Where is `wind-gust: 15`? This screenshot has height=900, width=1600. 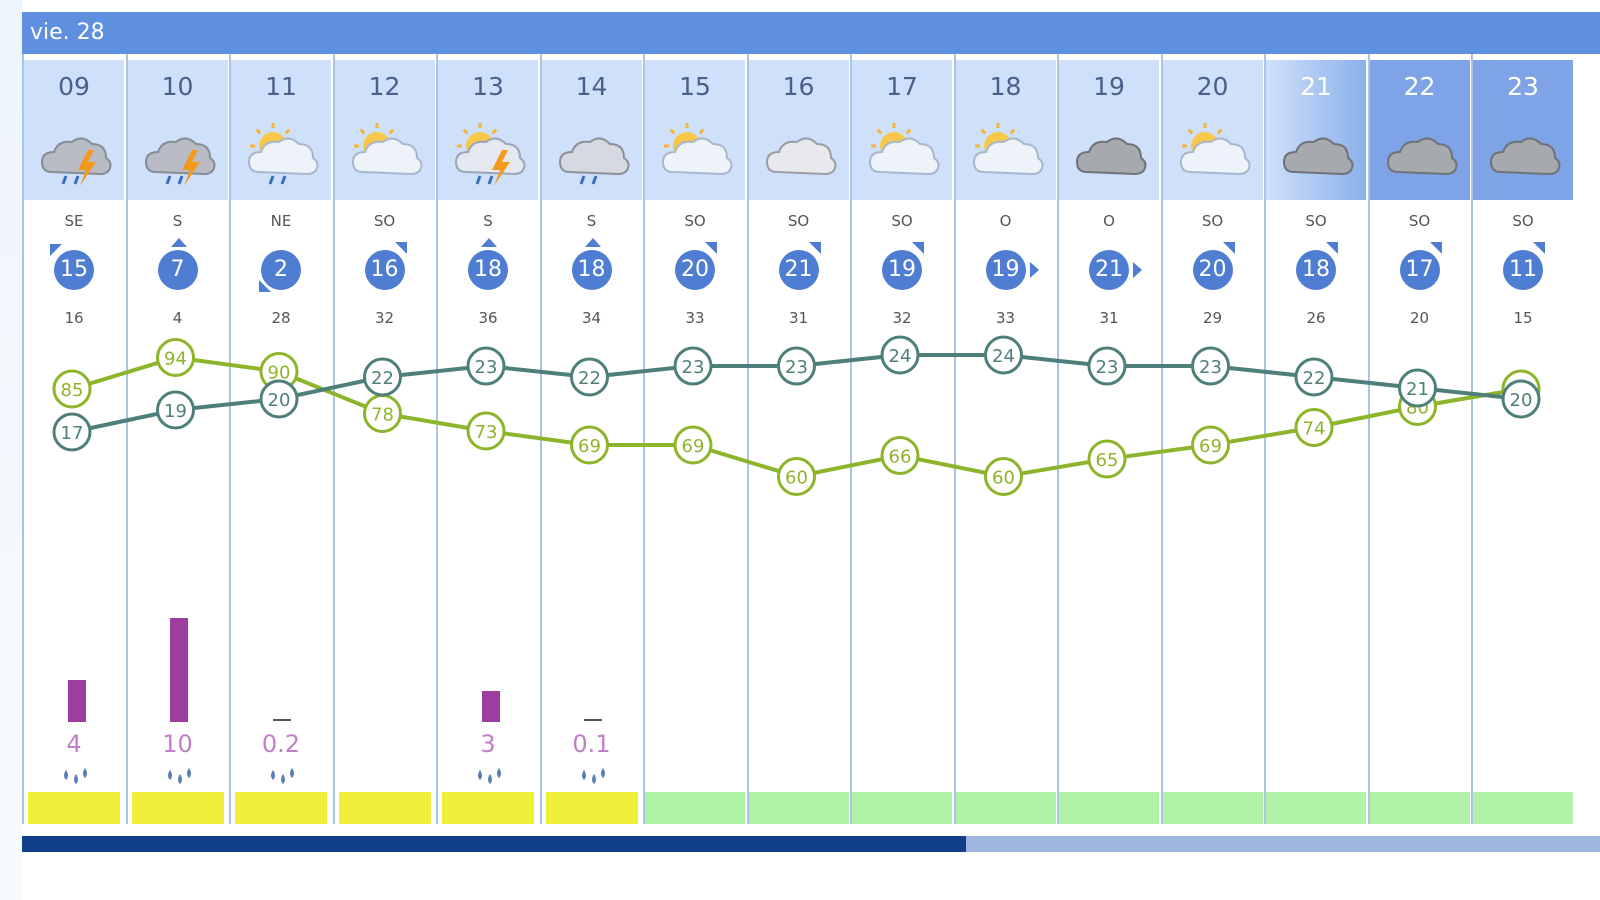
wind-gust: 15 is located at coordinates (1523, 318).